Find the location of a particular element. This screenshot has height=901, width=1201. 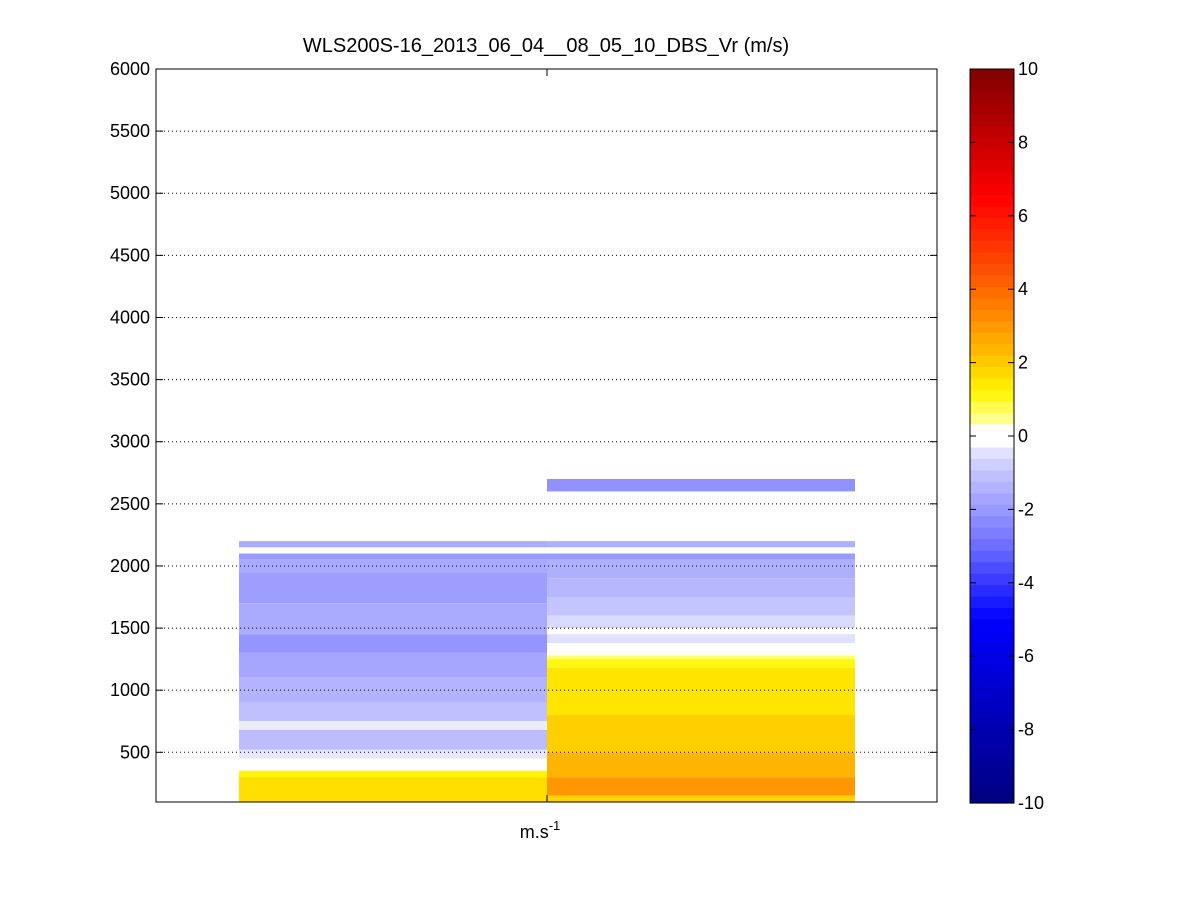

y-tick-label-2500: 2500 is located at coordinates (130, 504).